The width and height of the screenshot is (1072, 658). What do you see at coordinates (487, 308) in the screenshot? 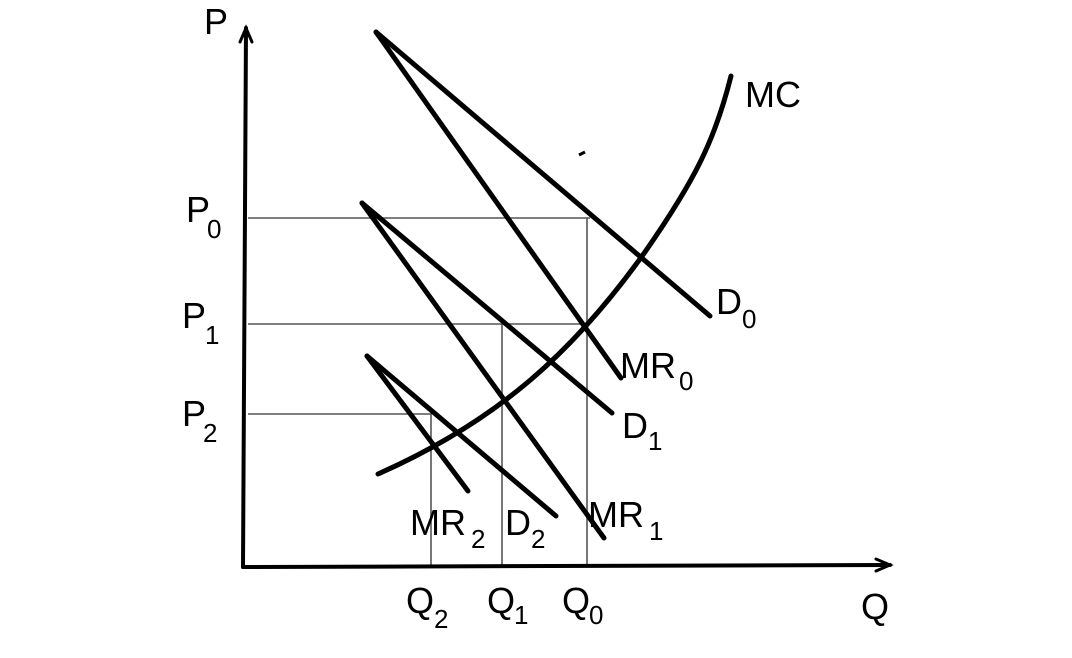
I see `d1-line` at bounding box center [487, 308].